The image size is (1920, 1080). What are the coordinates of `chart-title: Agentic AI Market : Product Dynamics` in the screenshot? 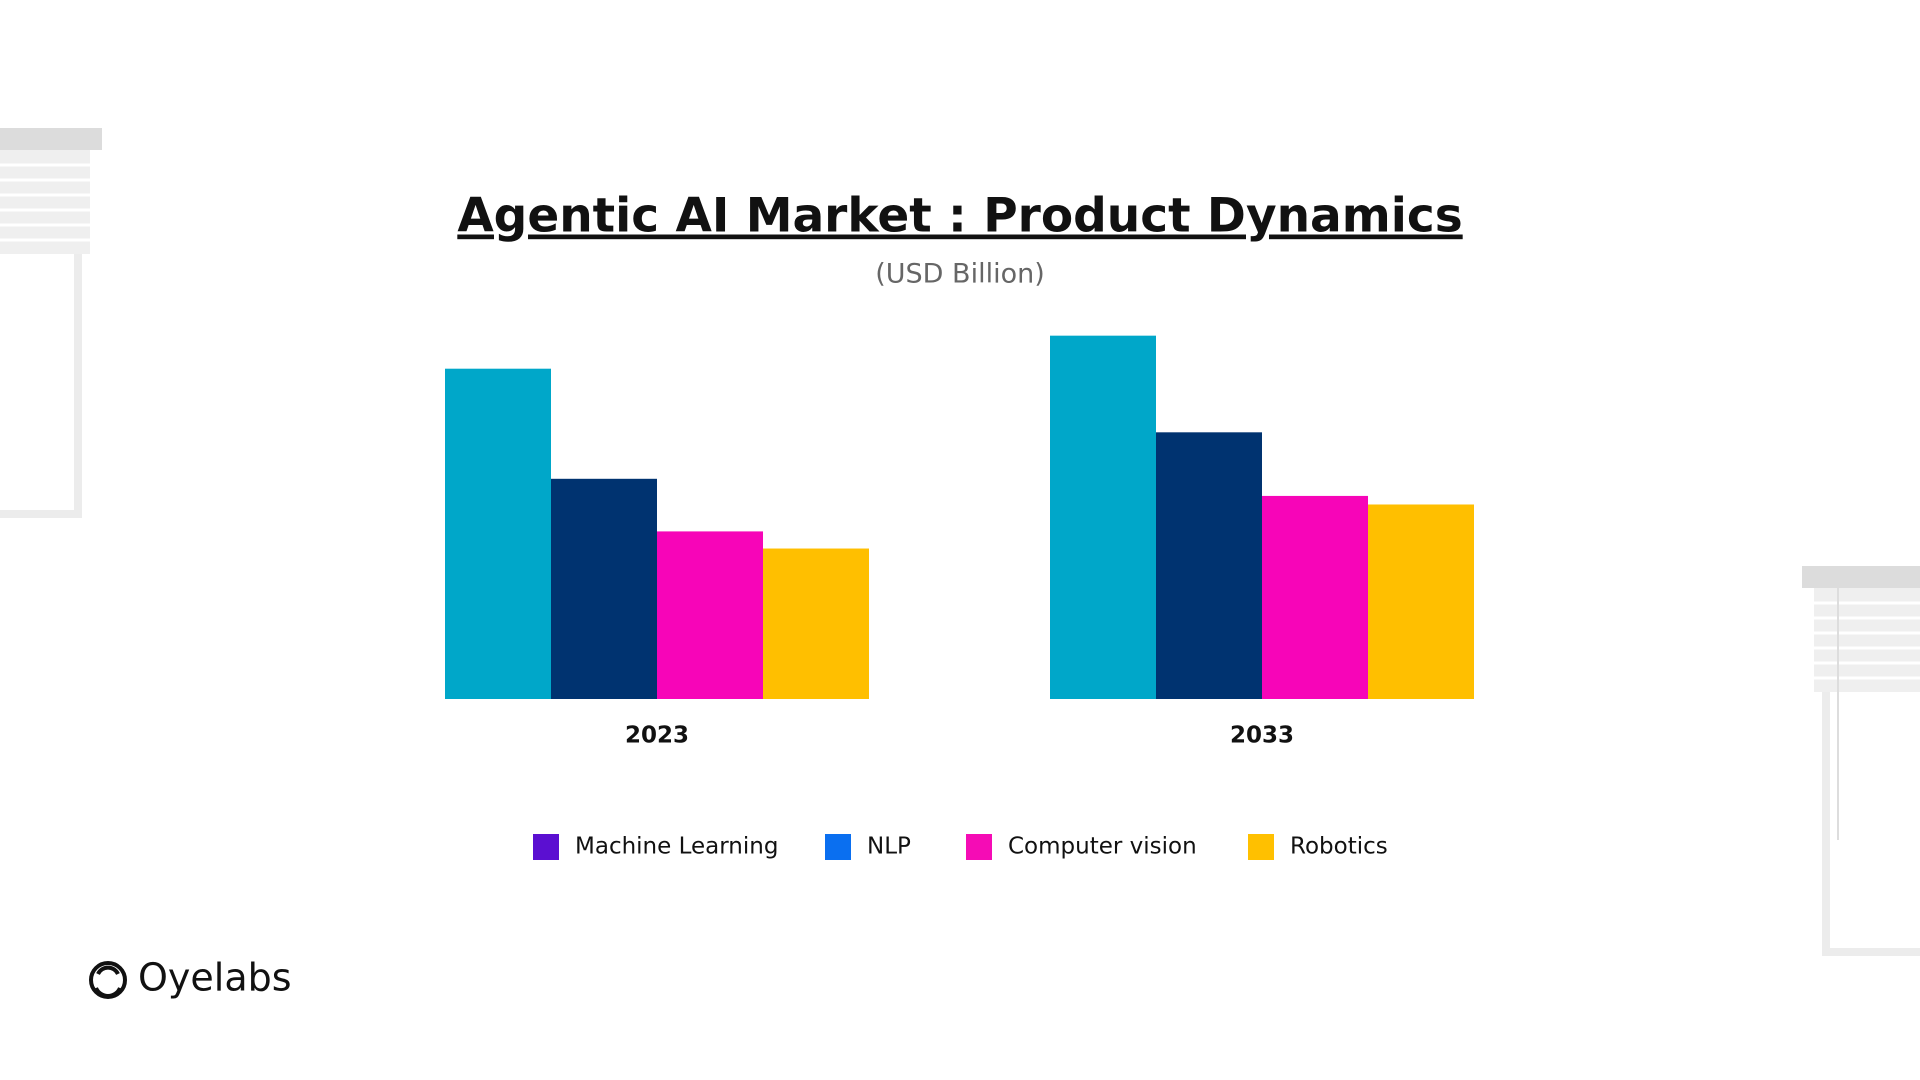 It's located at (959, 216).